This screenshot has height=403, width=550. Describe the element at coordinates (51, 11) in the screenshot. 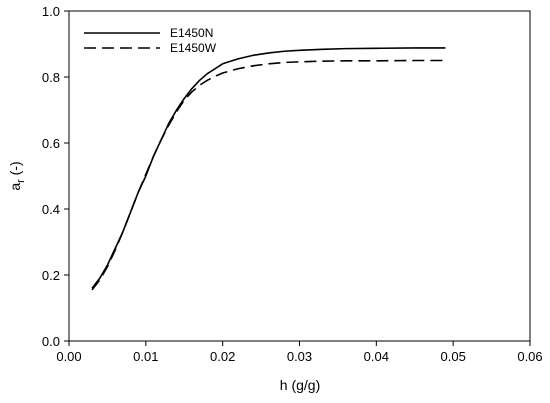

I see `y-tick-label: 1.0` at that location.